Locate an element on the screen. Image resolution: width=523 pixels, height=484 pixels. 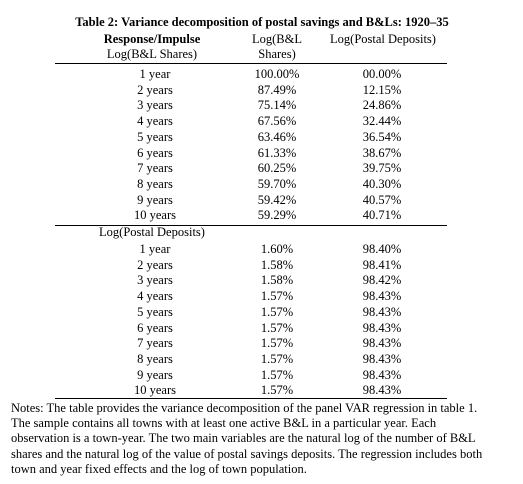
cell: 67.56% is located at coordinates (277, 121).